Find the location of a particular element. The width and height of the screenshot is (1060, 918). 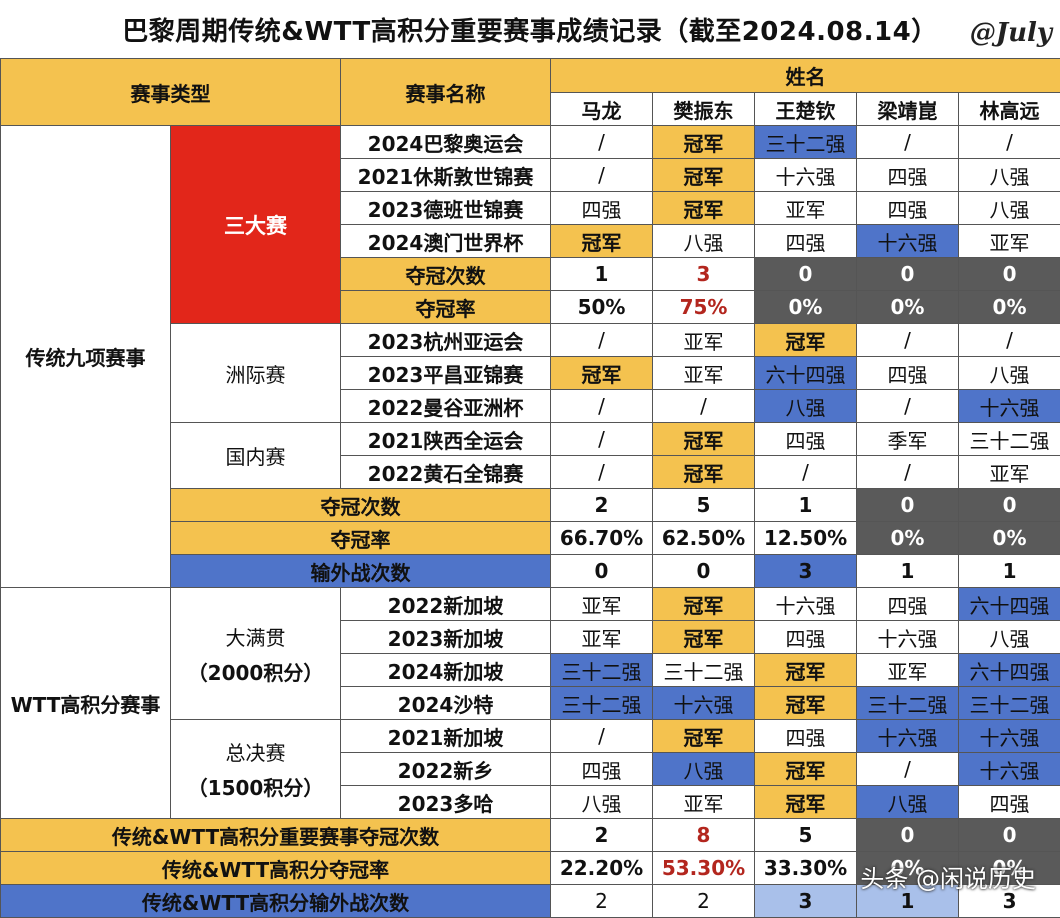

event-label: 2021陕西全运会 is located at coordinates (446, 439).